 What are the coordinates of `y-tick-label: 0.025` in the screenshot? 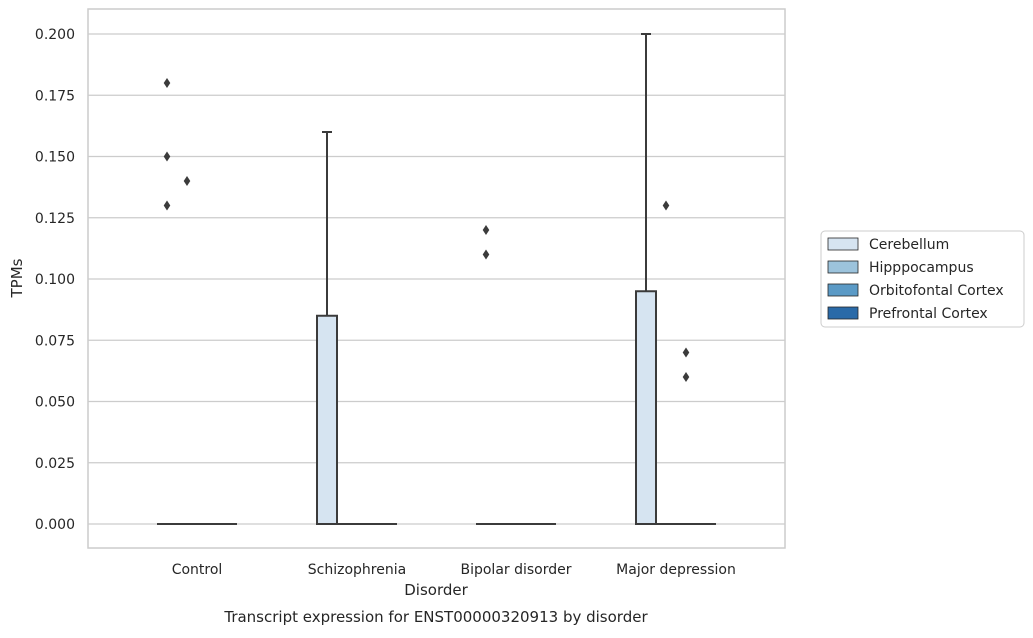 It's located at (55, 464).